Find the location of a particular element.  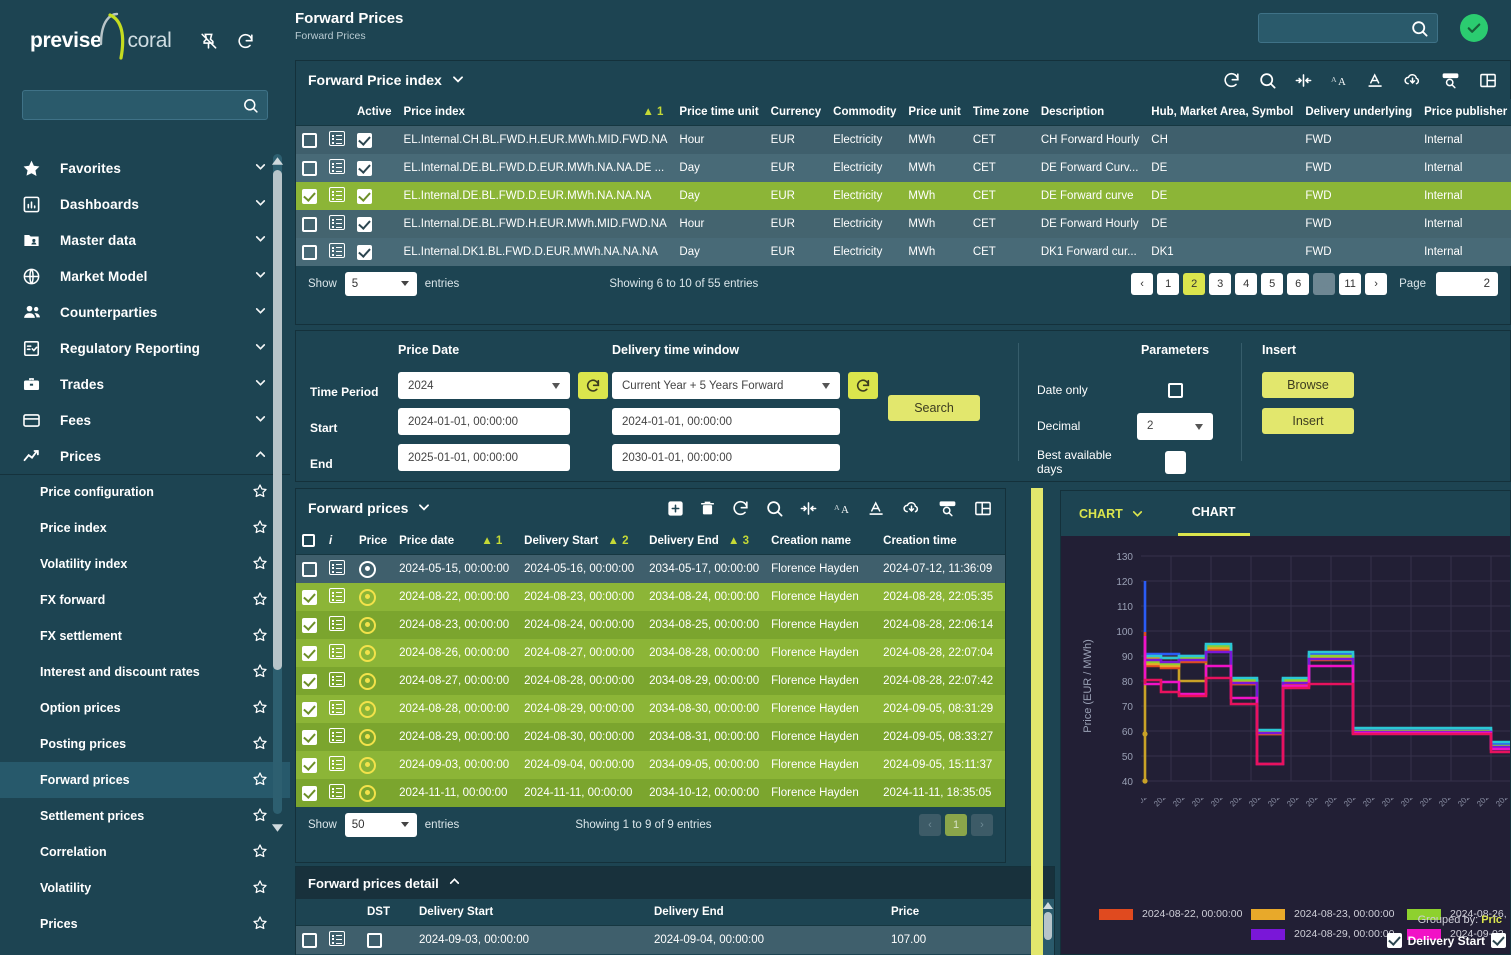

legend-item: 2024-08-26, is located at coordinates (1457, 914).